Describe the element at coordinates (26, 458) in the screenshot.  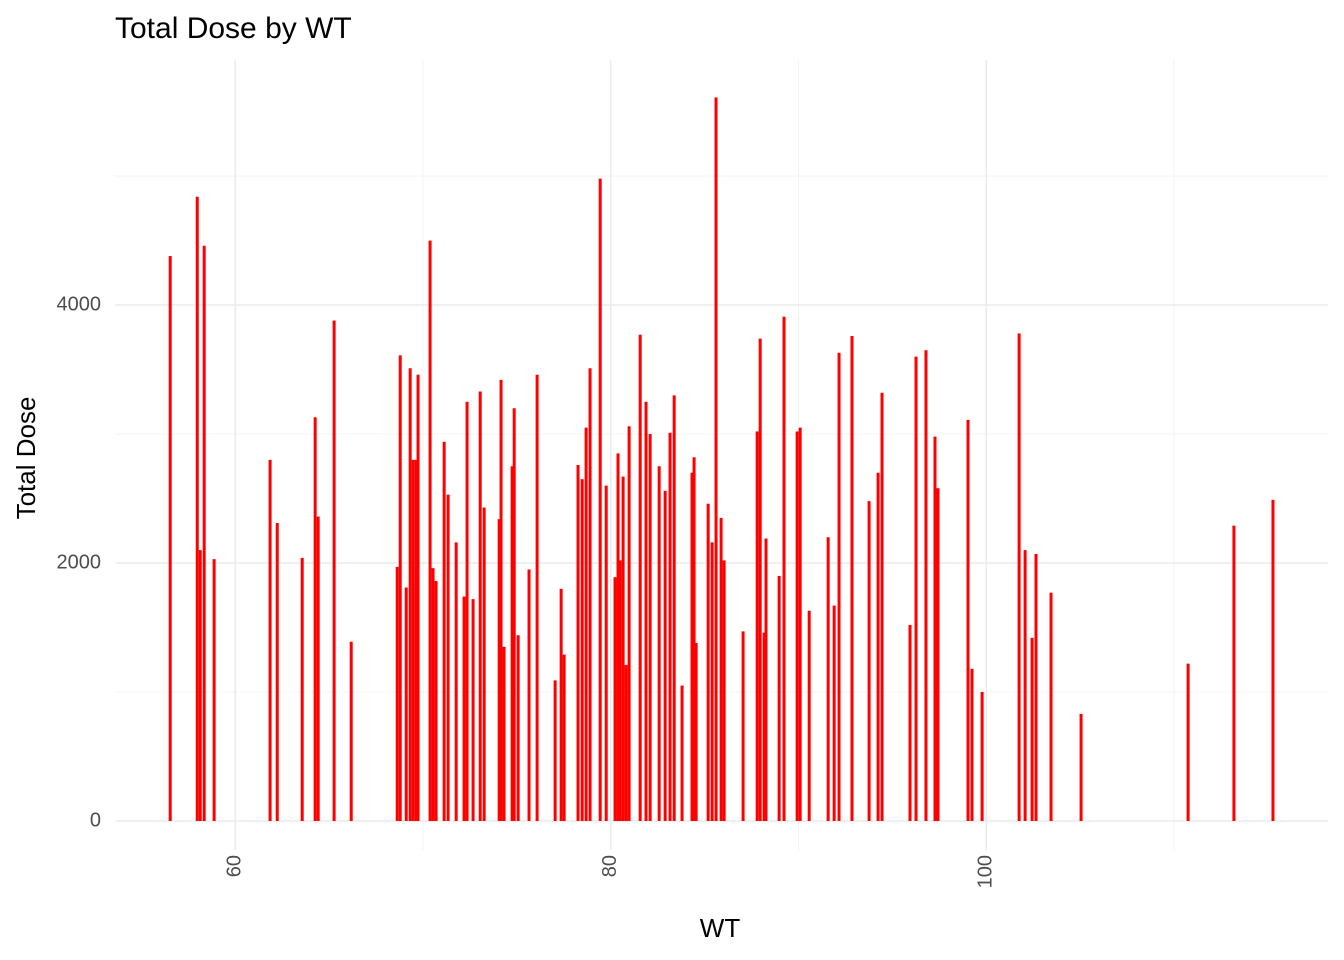
I see `y-axis-label: Total Dose` at that location.